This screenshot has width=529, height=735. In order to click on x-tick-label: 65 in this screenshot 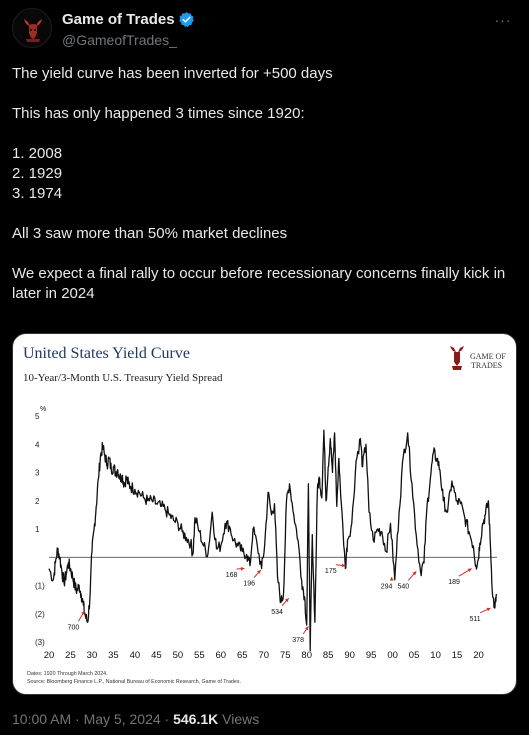, I will do `click(242, 655)`.